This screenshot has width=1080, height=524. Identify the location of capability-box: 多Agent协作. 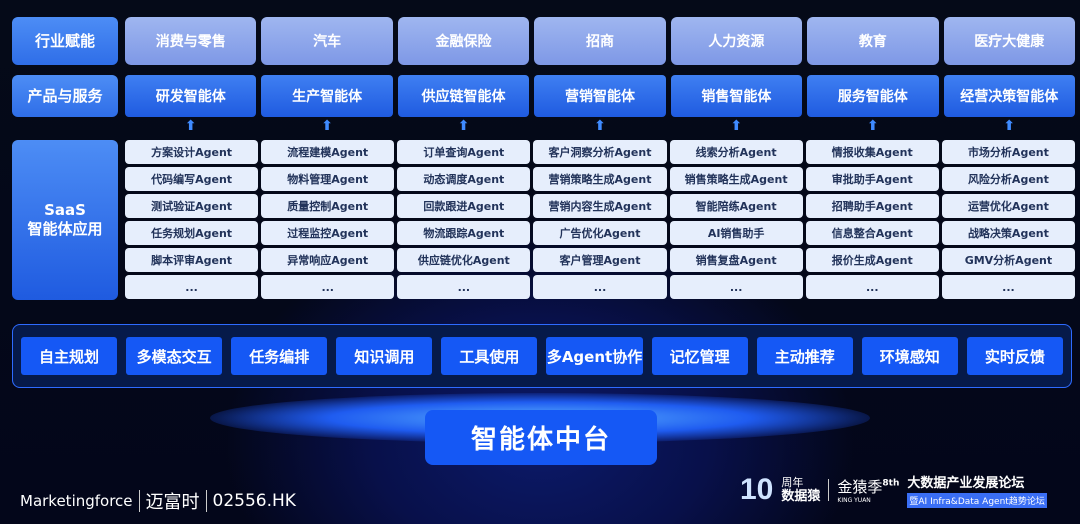
(594, 356).